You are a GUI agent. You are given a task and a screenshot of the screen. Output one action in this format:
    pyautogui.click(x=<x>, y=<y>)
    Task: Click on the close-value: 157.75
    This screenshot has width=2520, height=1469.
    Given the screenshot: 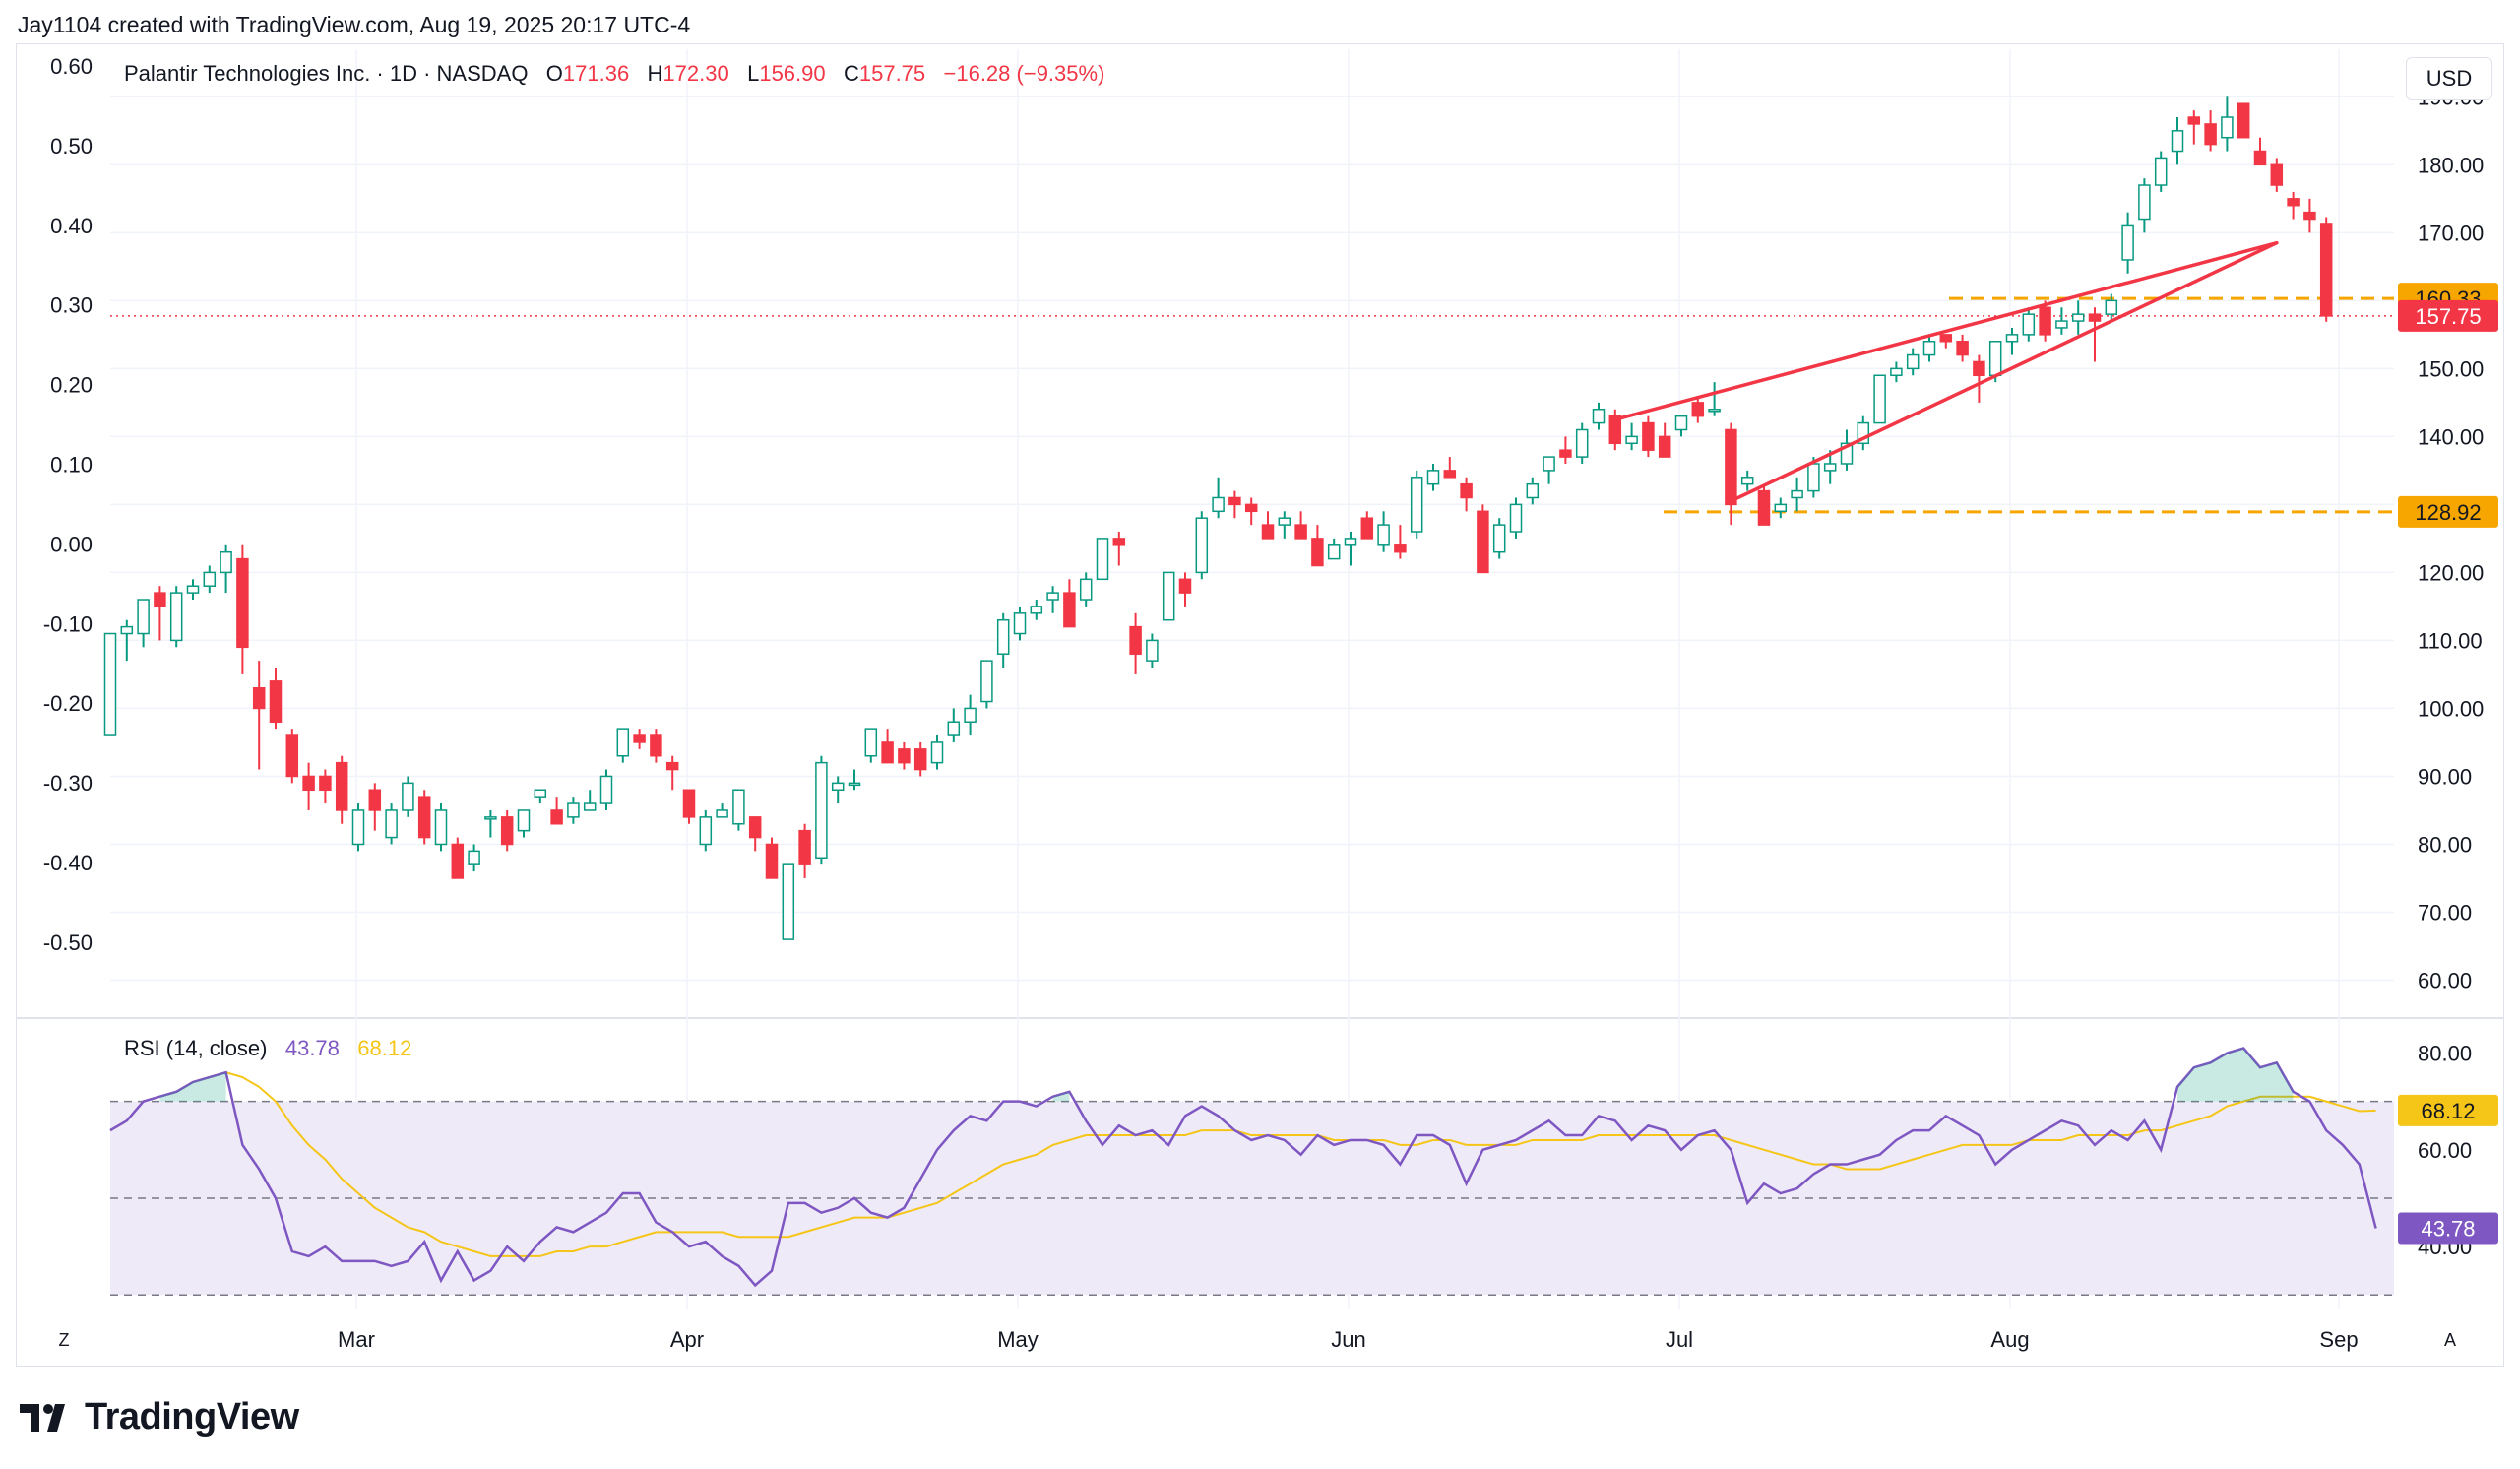 What is the action you would take?
    pyautogui.click(x=892, y=74)
    